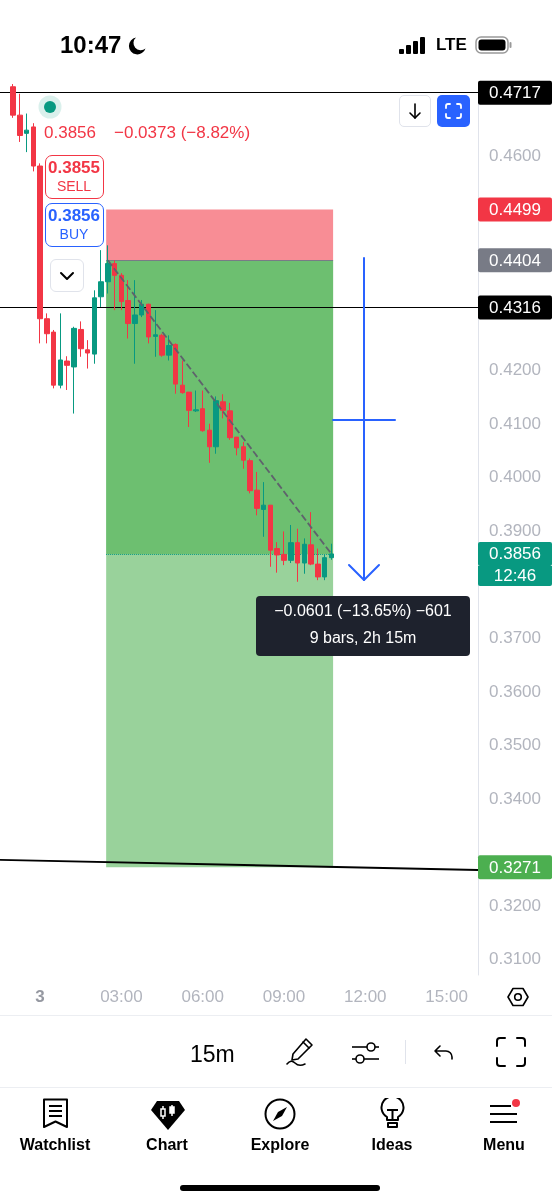  Describe the element at coordinates (515, 423) in the screenshot. I see `y-tick-label: 0.4100` at that location.